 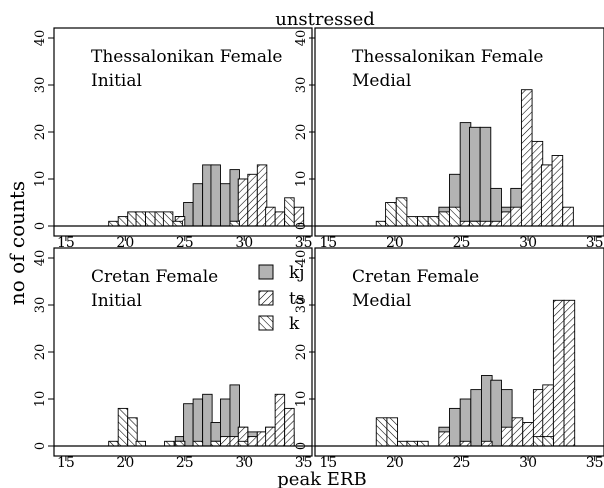 What do you see at coordinates (304, 243) in the screenshot?
I see `xtick-label-thess-initial-4: 35` at bounding box center [304, 243].